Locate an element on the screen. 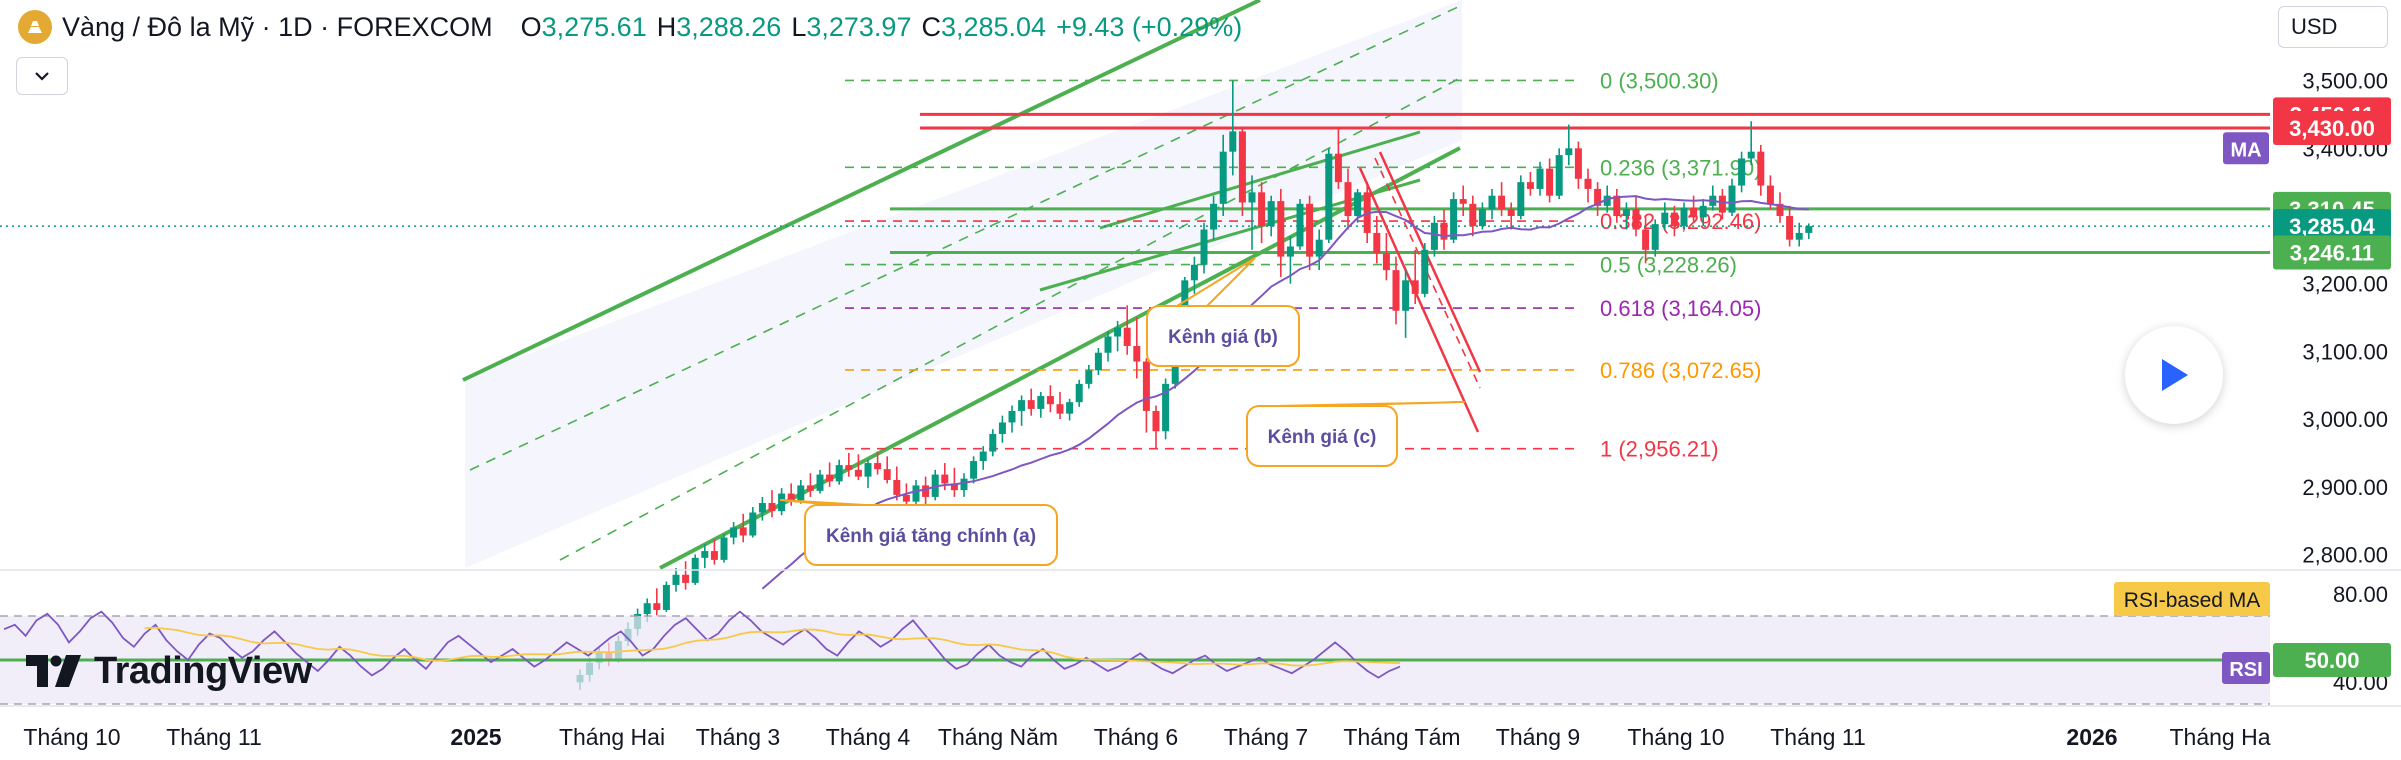 This screenshot has height=760, width=2401. callout-channel-a: Kênh giá tăng chính (a) is located at coordinates (918, 532).